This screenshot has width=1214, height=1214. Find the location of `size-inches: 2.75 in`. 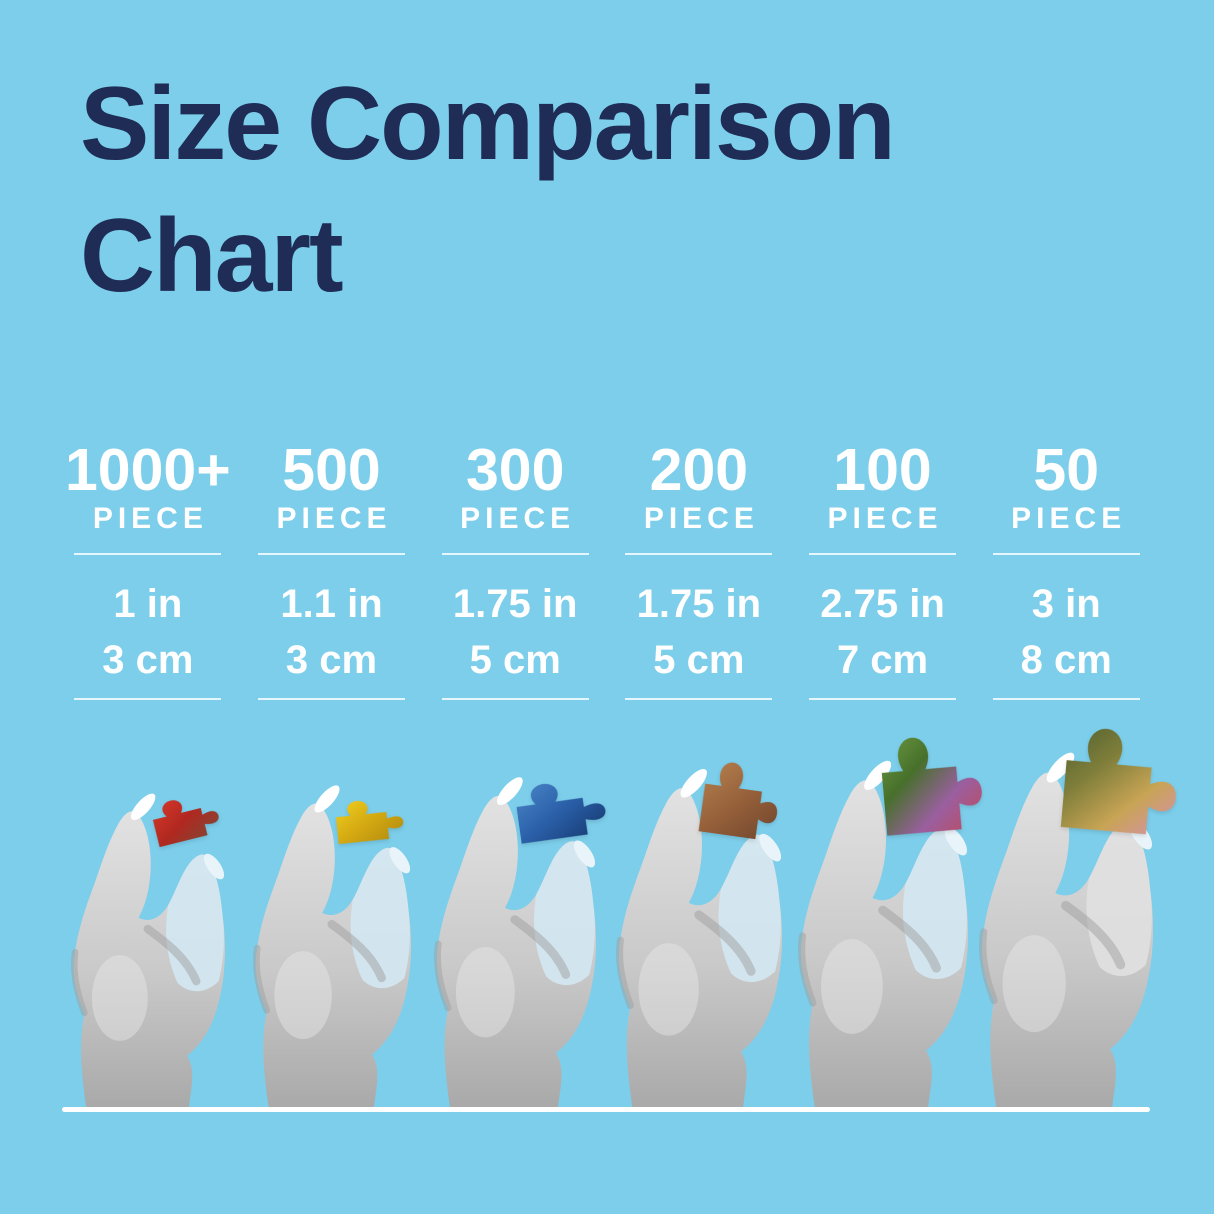

size-inches: 2.75 in is located at coordinates (882, 604).